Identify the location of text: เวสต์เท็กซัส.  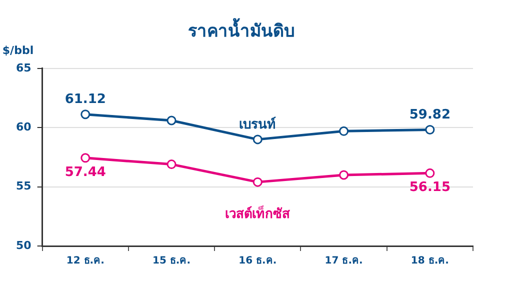
(257, 213).